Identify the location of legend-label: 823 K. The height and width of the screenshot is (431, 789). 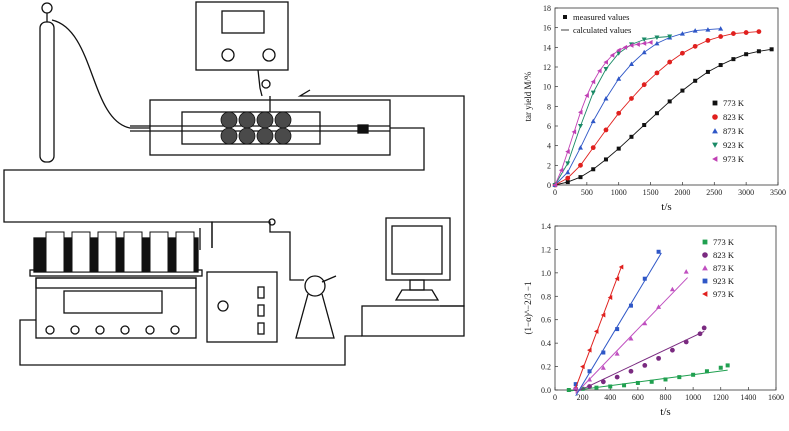
(734, 117).